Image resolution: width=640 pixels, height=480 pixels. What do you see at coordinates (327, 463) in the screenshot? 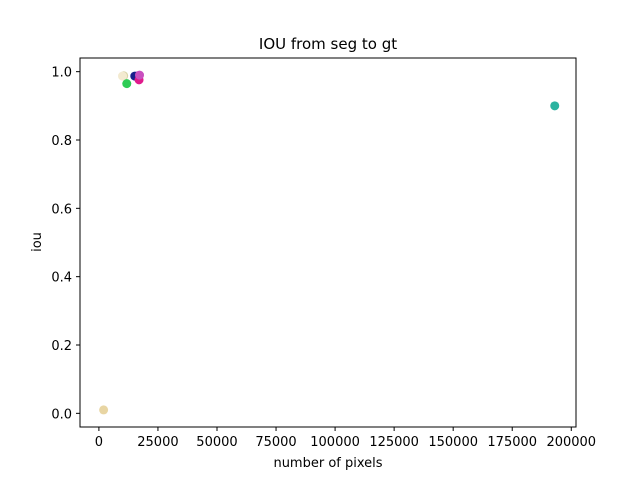
I see `x-axis-label: number of pixels` at bounding box center [327, 463].